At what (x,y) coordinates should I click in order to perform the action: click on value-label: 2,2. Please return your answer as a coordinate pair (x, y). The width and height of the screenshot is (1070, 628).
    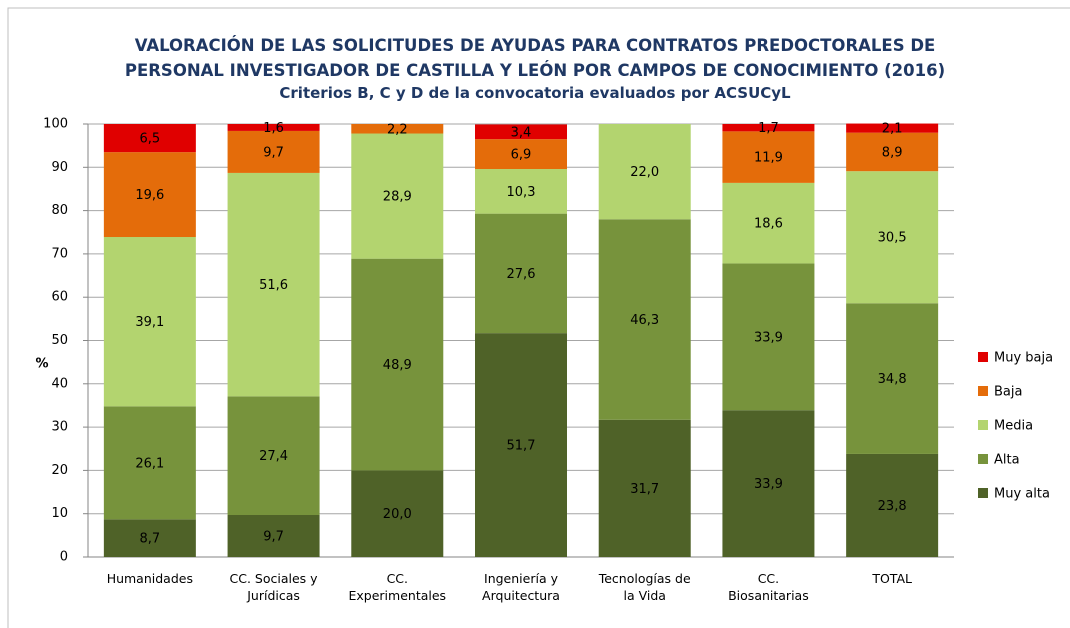
    Looking at the image, I should click on (397, 129).